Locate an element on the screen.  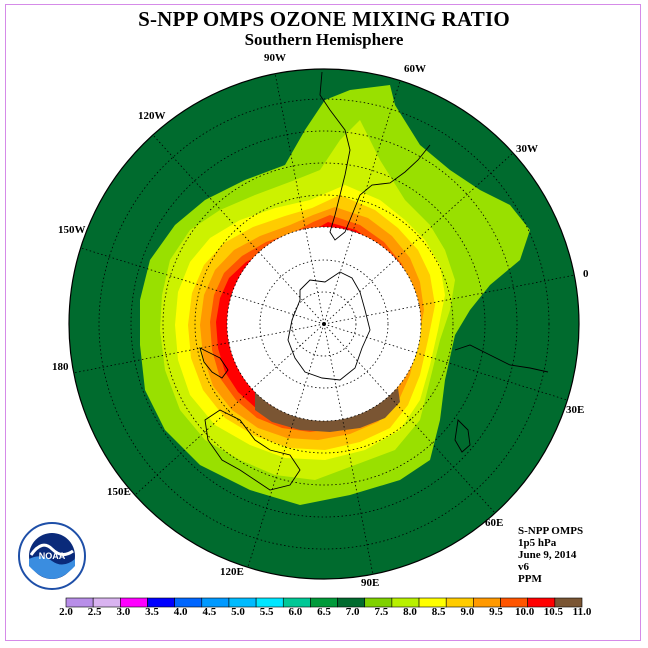
colorbar is located at coordinates (324, 602).